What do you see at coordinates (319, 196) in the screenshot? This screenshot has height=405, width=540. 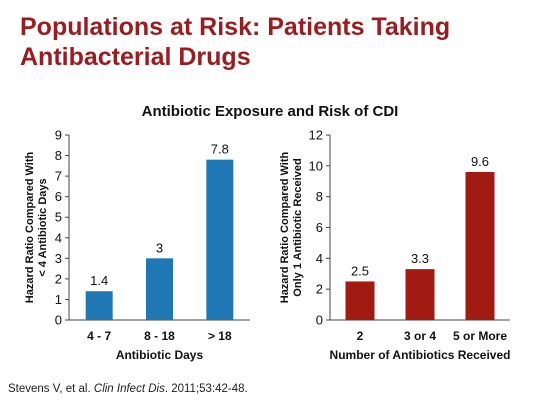 I see `chart1-y-tick-label: 8` at bounding box center [319, 196].